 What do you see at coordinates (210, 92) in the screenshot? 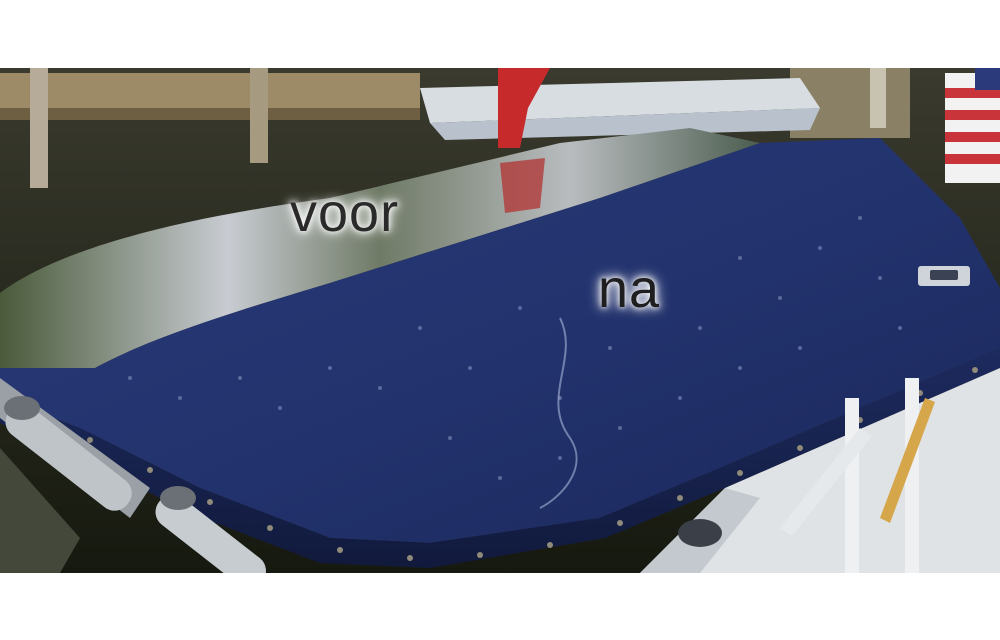
I see `dock-deck` at bounding box center [210, 92].